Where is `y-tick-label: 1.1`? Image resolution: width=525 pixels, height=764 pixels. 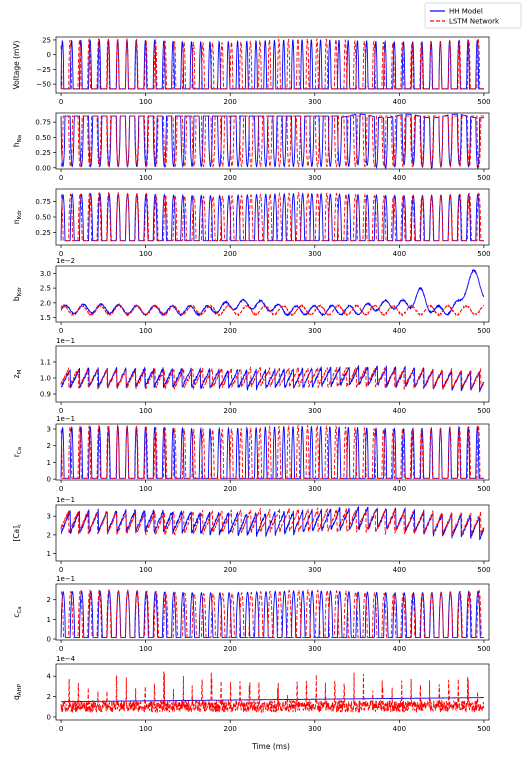
y-tick-label: 1.1 is located at coordinates (45, 363).